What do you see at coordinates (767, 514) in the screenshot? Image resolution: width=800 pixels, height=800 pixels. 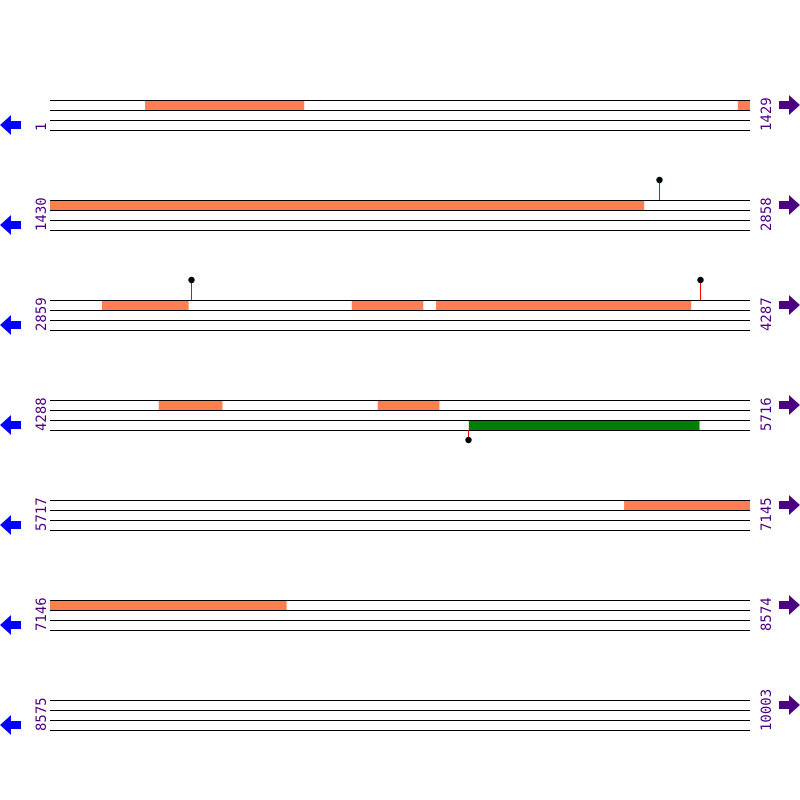 I see `row-end-label: 7145` at bounding box center [767, 514].